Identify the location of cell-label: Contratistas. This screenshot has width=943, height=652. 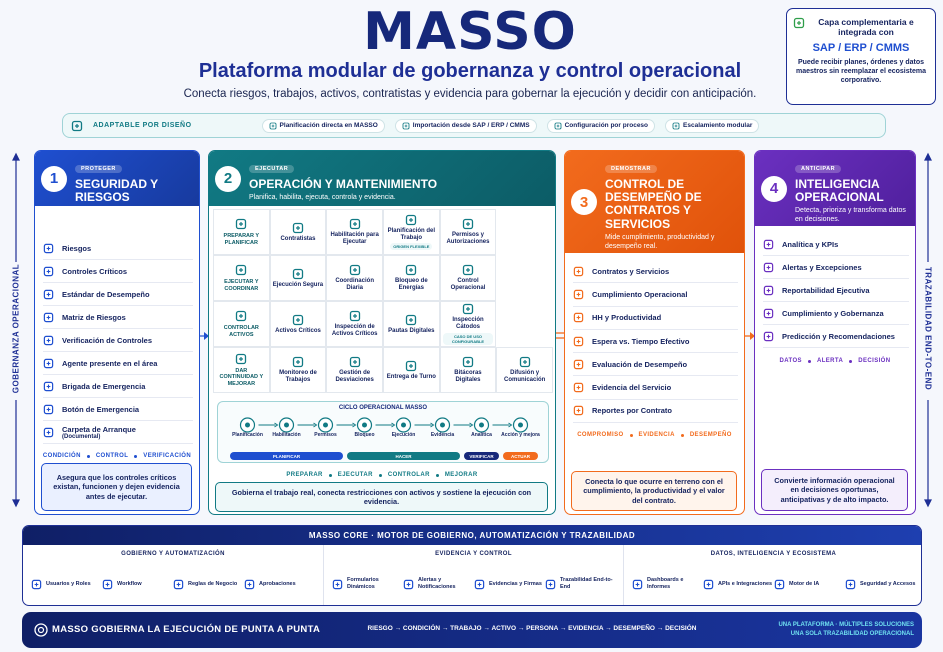
(298, 238).